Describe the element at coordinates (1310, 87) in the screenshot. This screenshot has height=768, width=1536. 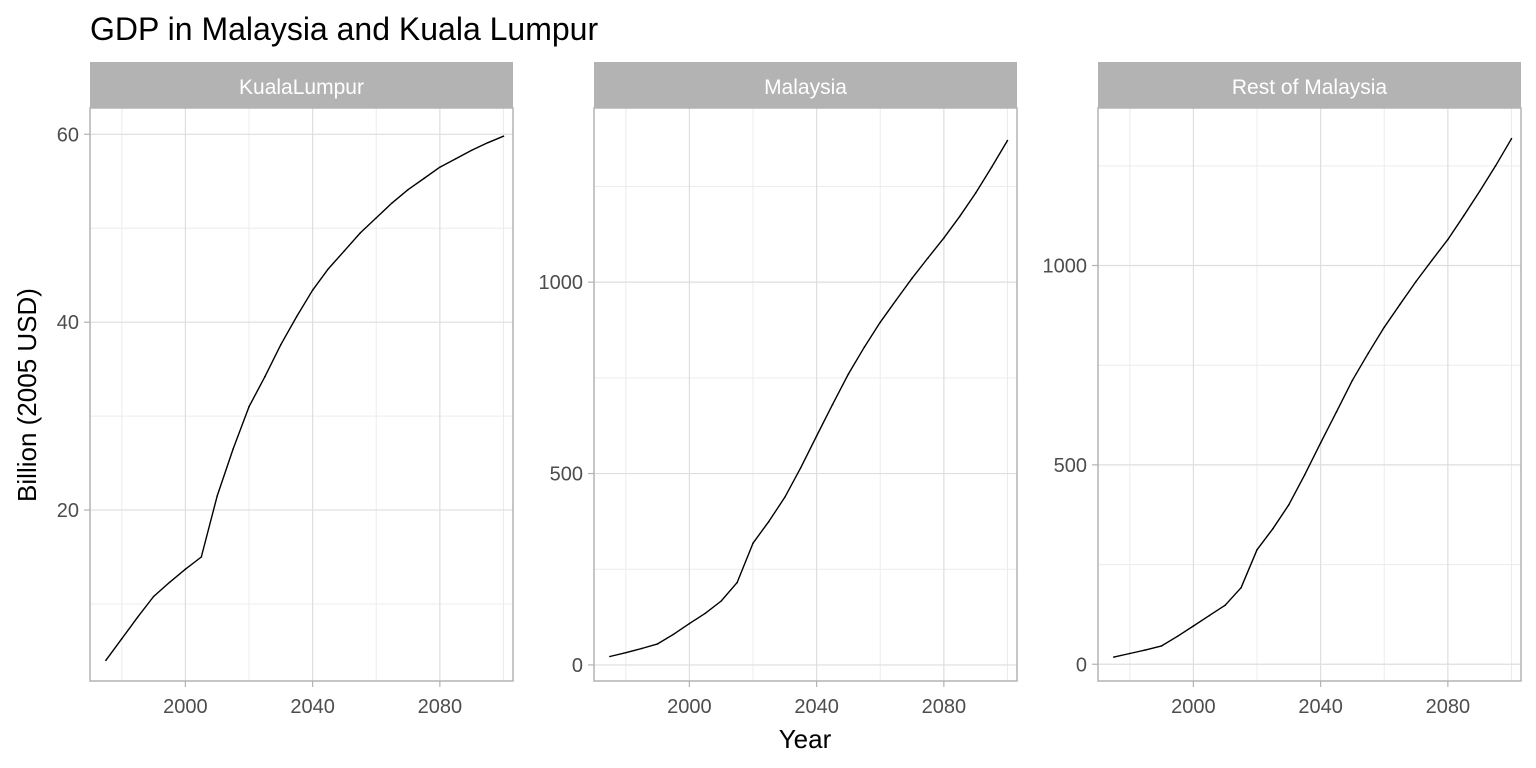
I see `facet-strip-label: Rest of Malaysia` at that location.